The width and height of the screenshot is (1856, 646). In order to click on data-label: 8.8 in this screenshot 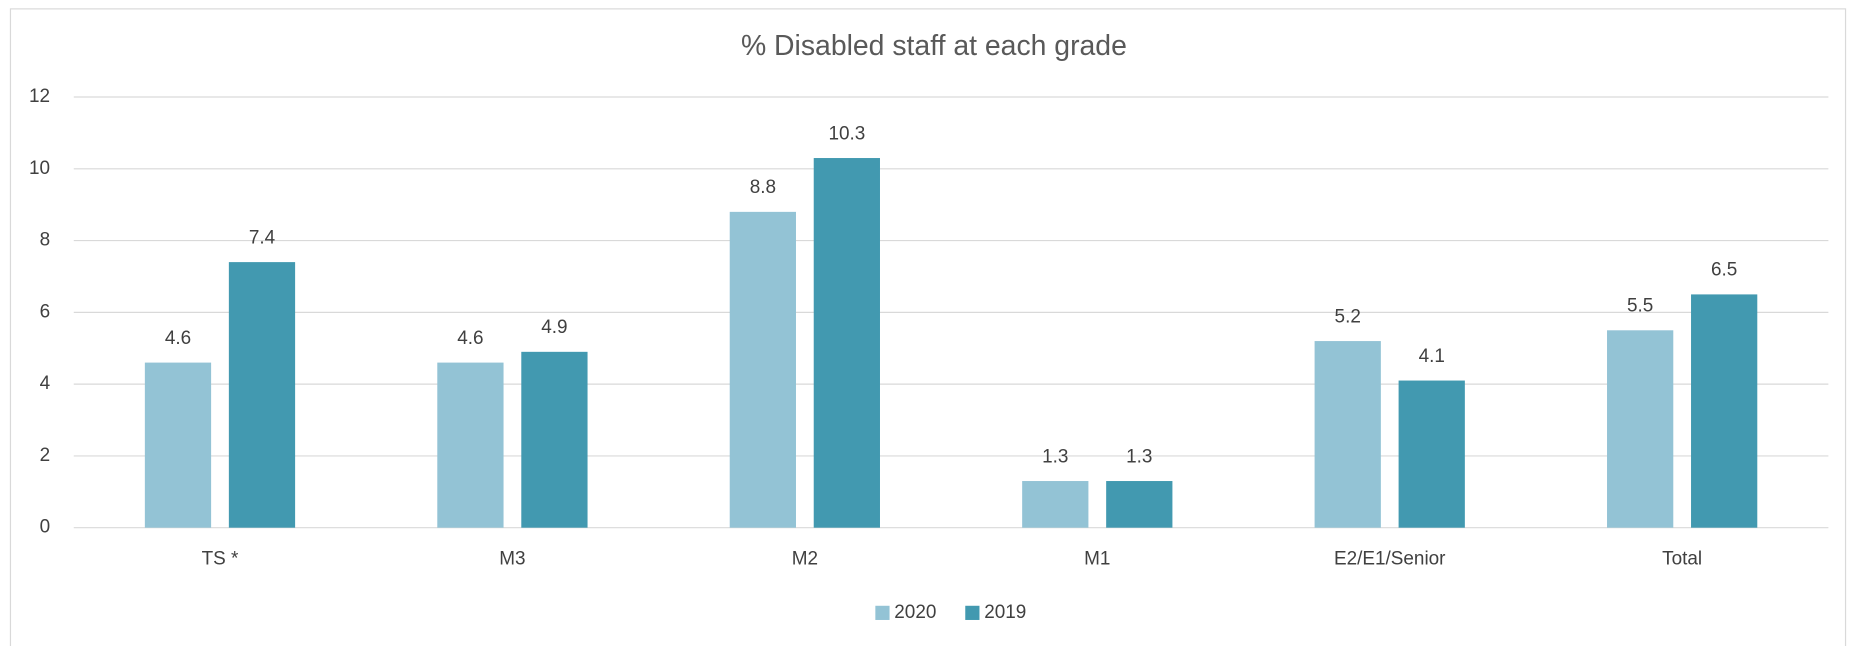, I will do `click(763, 187)`.